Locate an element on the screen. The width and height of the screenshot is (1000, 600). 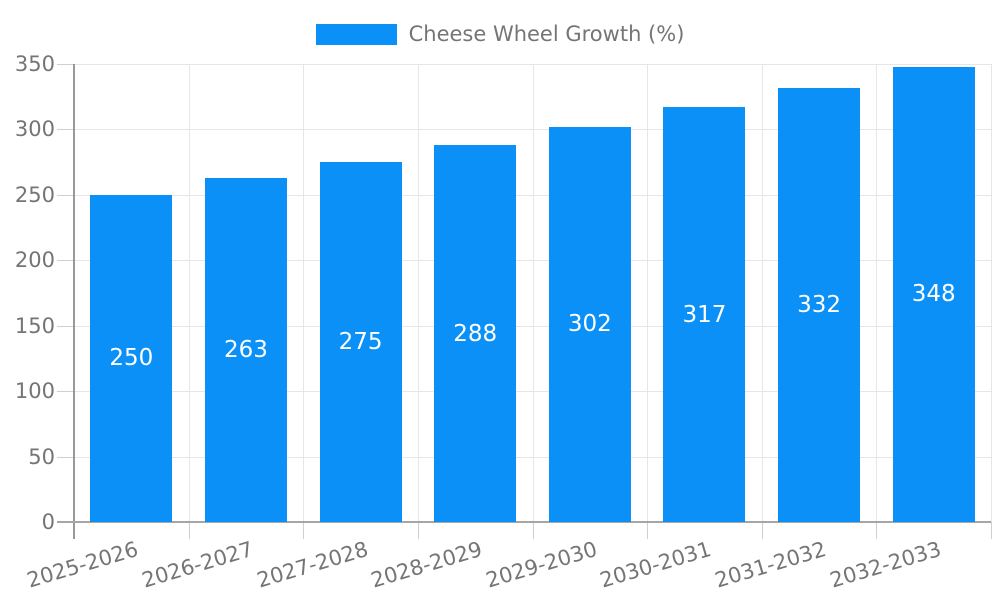
bar-value-label: 302 is located at coordinates (589, 324).